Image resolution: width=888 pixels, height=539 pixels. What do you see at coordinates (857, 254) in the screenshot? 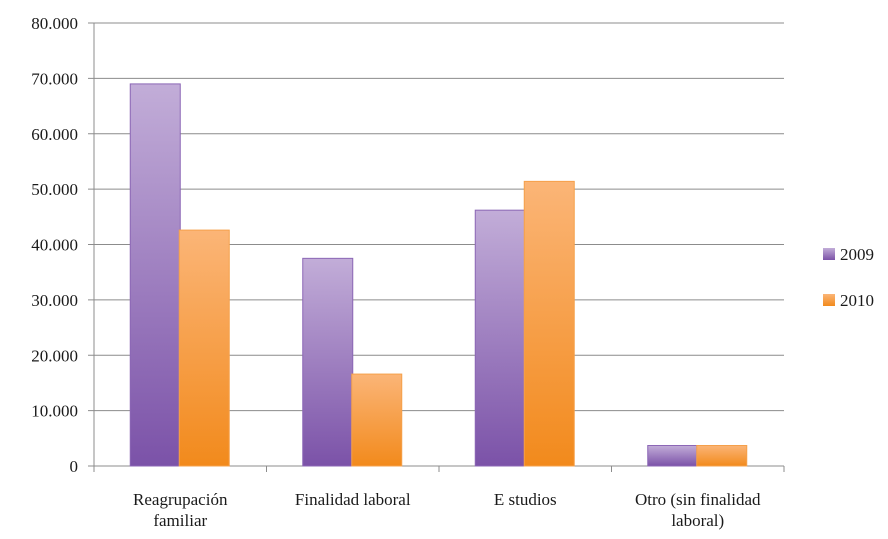
I see `legend-label-2009: 2009` at bounding box center [857, 254].